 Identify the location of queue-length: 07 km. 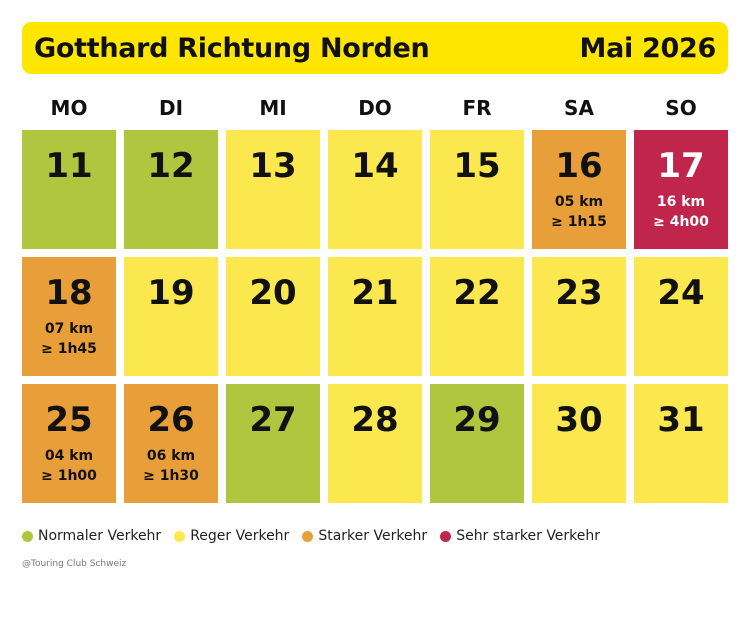
(69, 329).